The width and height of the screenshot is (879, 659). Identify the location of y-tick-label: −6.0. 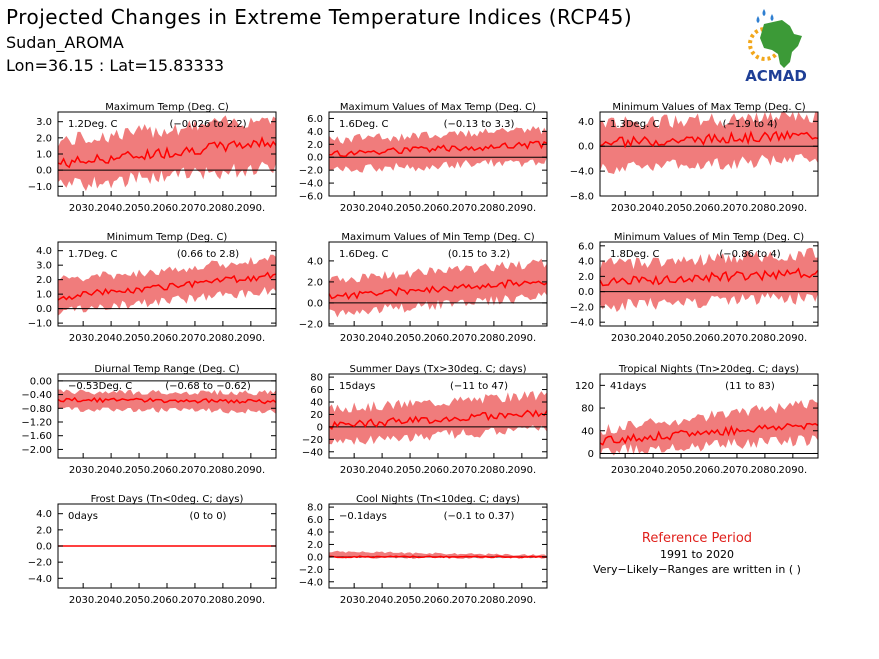
(311, 197).